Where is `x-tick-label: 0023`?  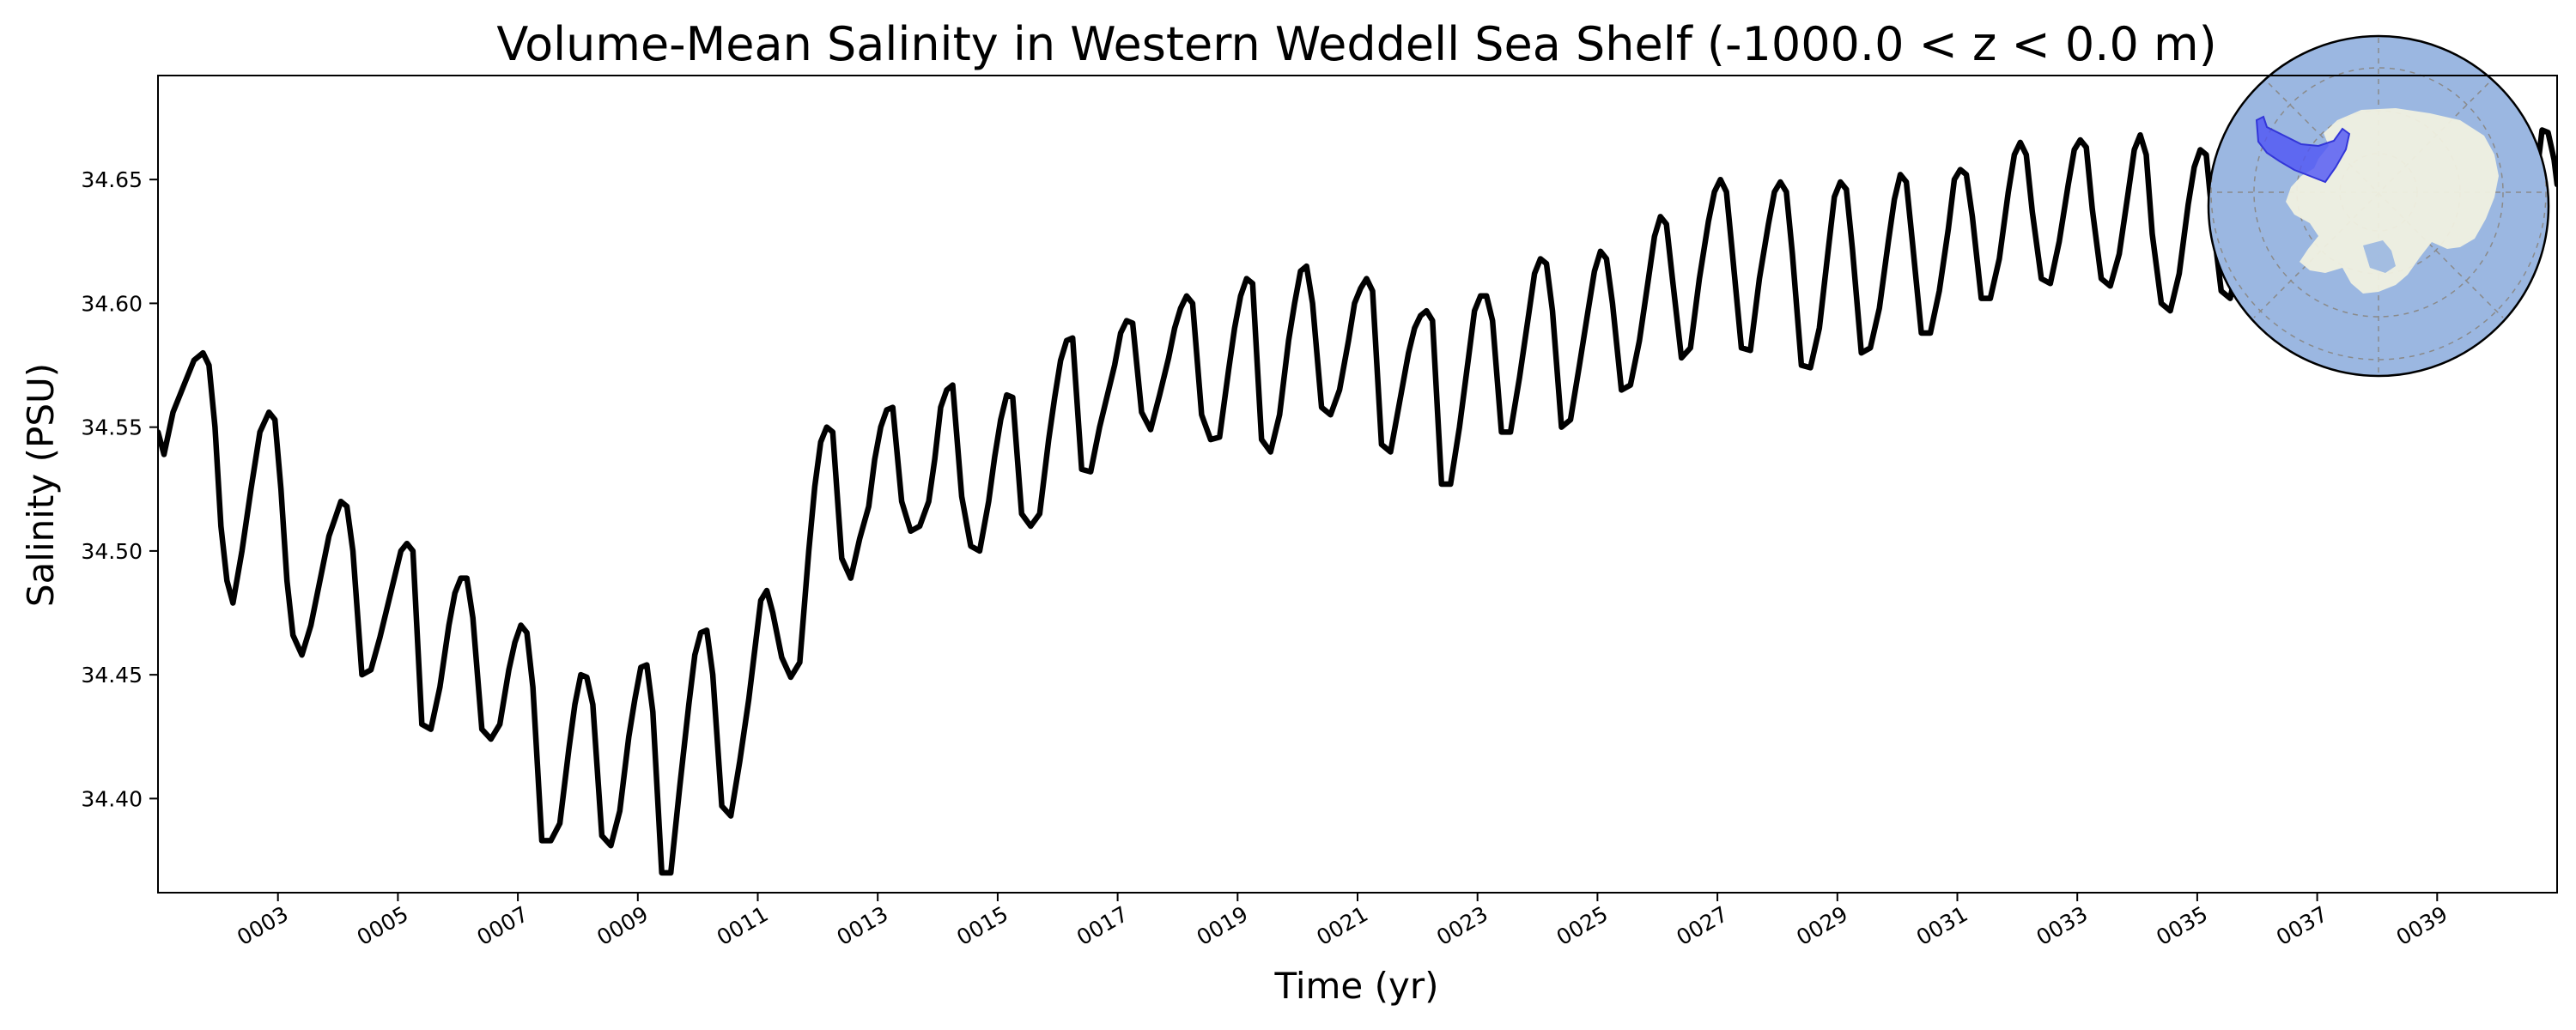 x-tick-label: 0023 is located at coordinates (1462, 925).